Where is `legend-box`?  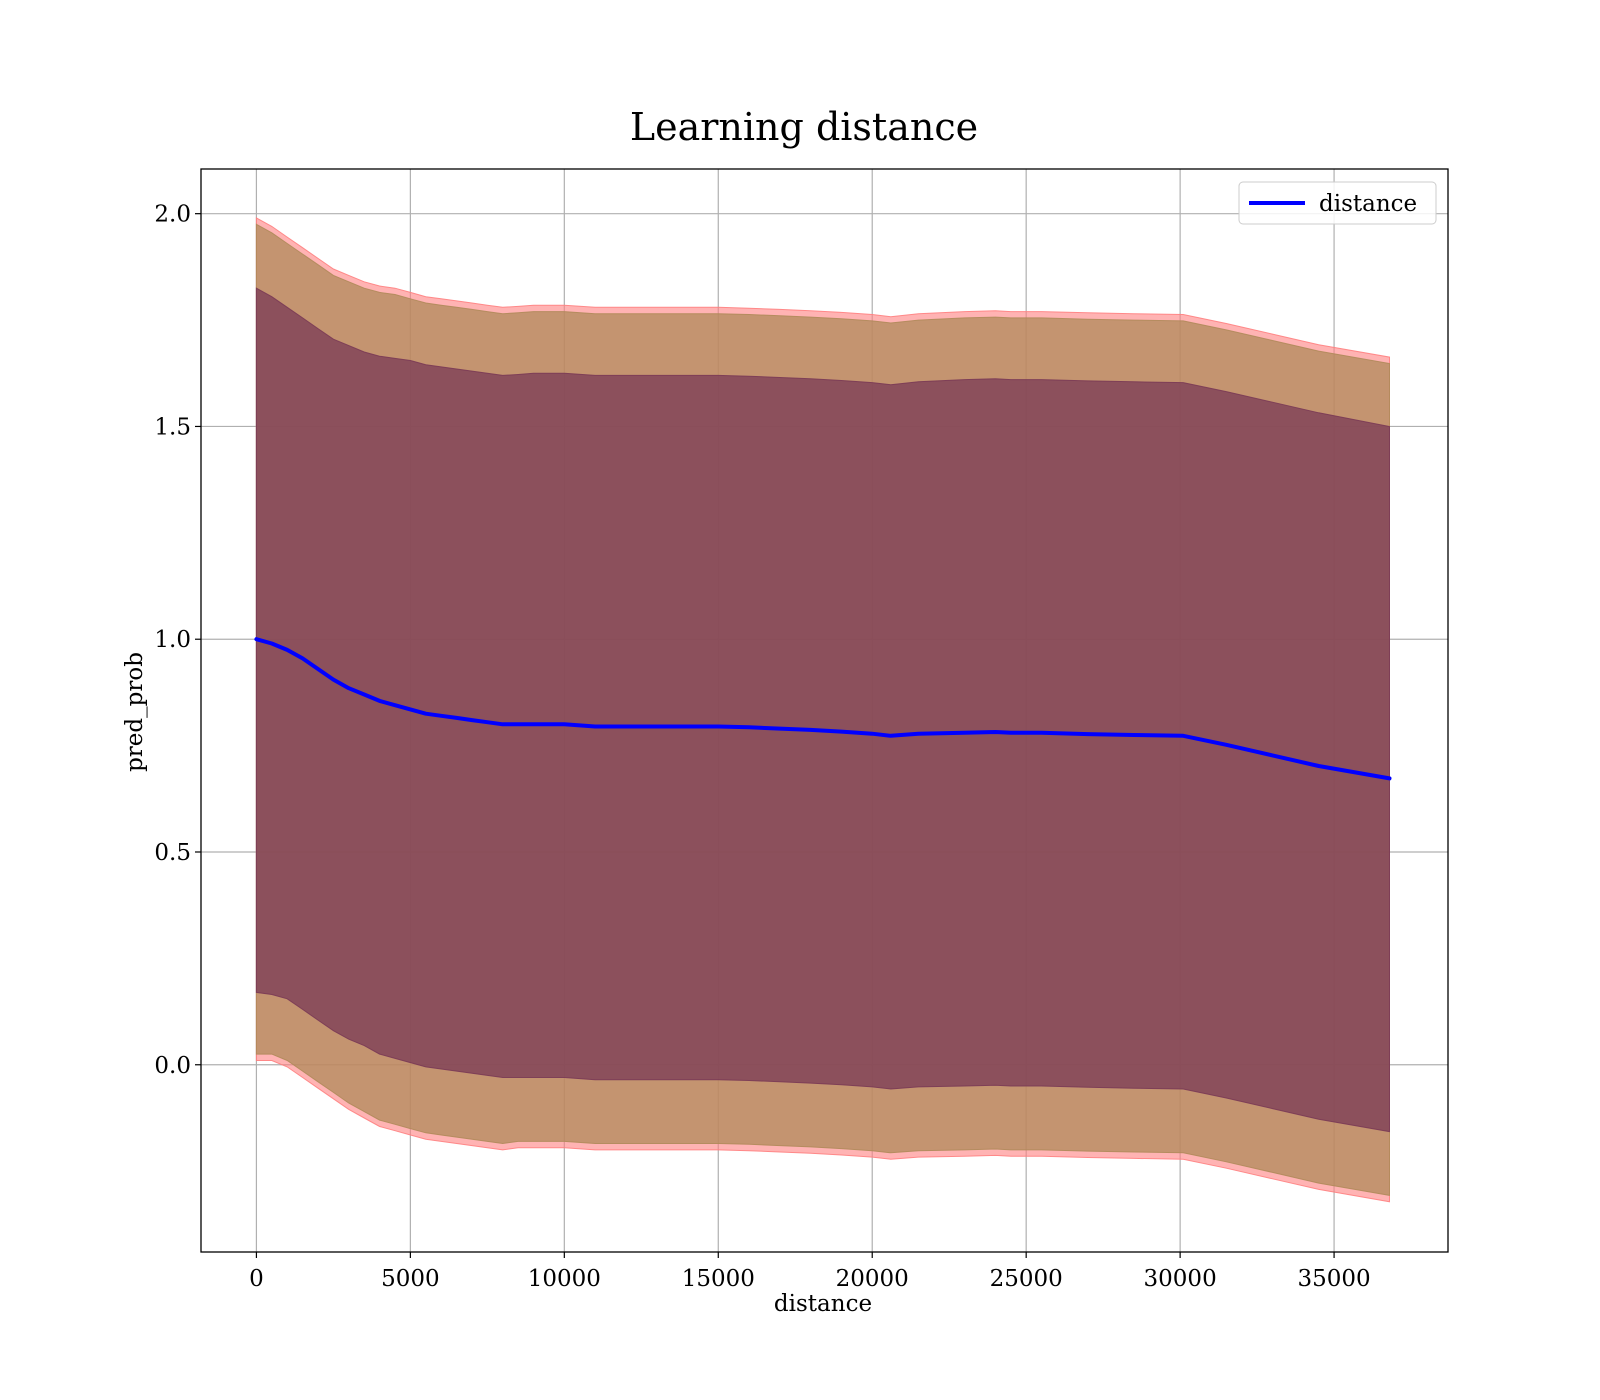 legend-box is located at coordinates (1337, 203).